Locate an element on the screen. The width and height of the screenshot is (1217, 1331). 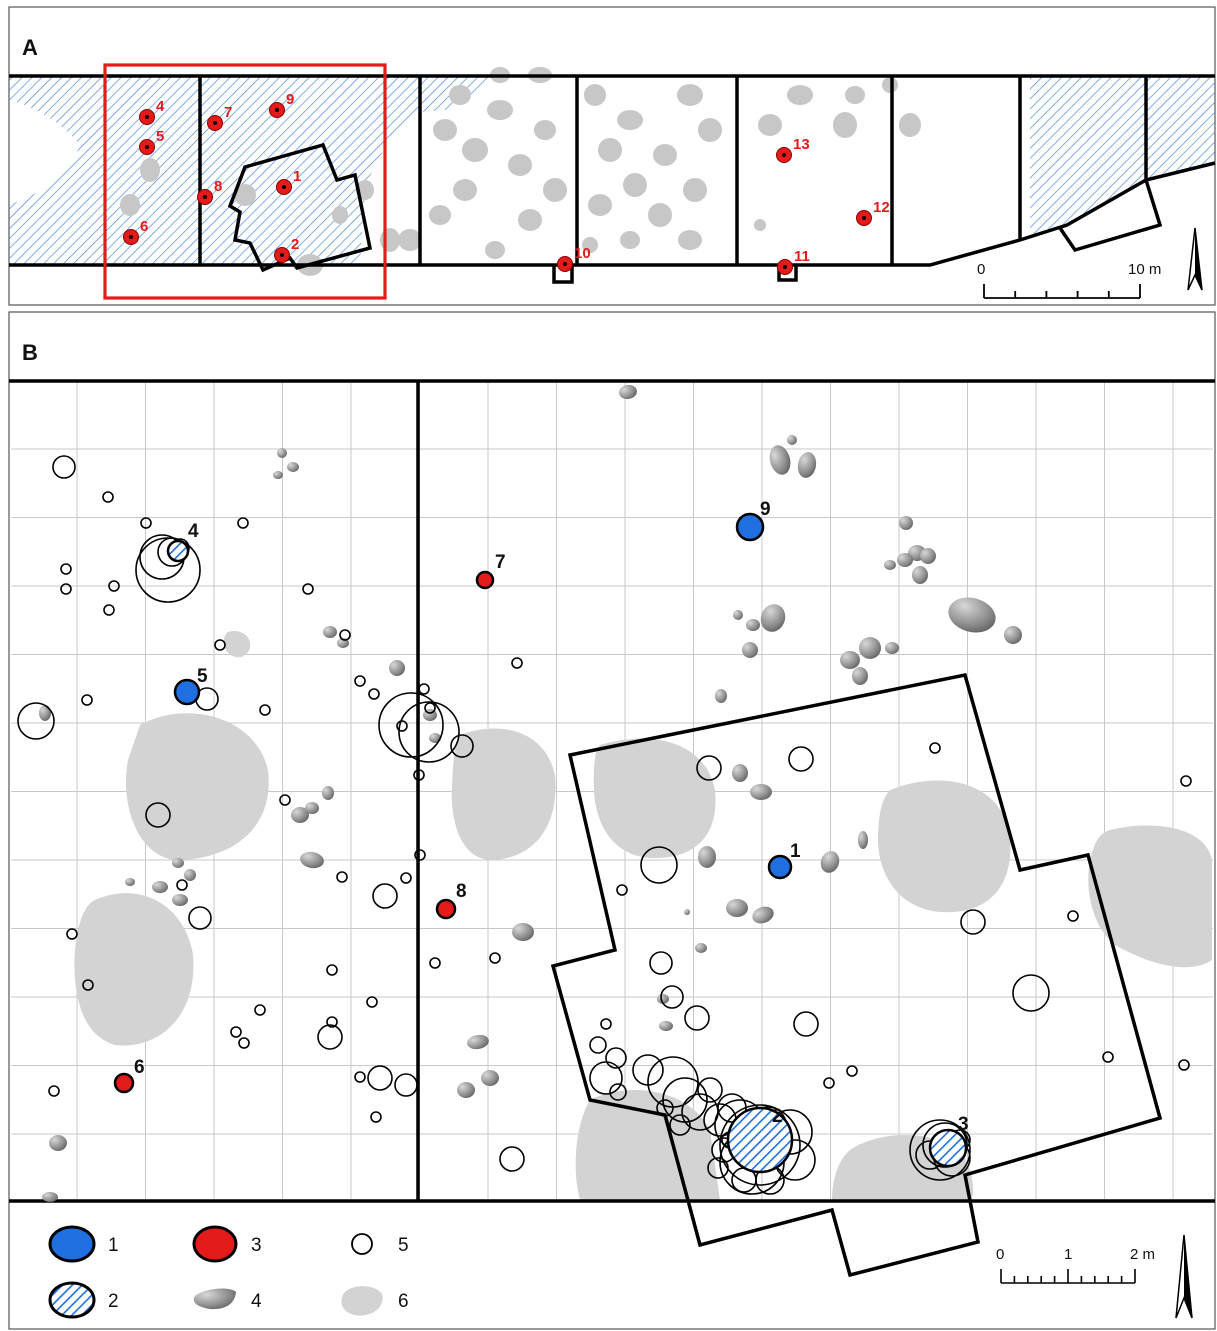
panel-a-point-7: 7 is located at coordinates (219, 117).